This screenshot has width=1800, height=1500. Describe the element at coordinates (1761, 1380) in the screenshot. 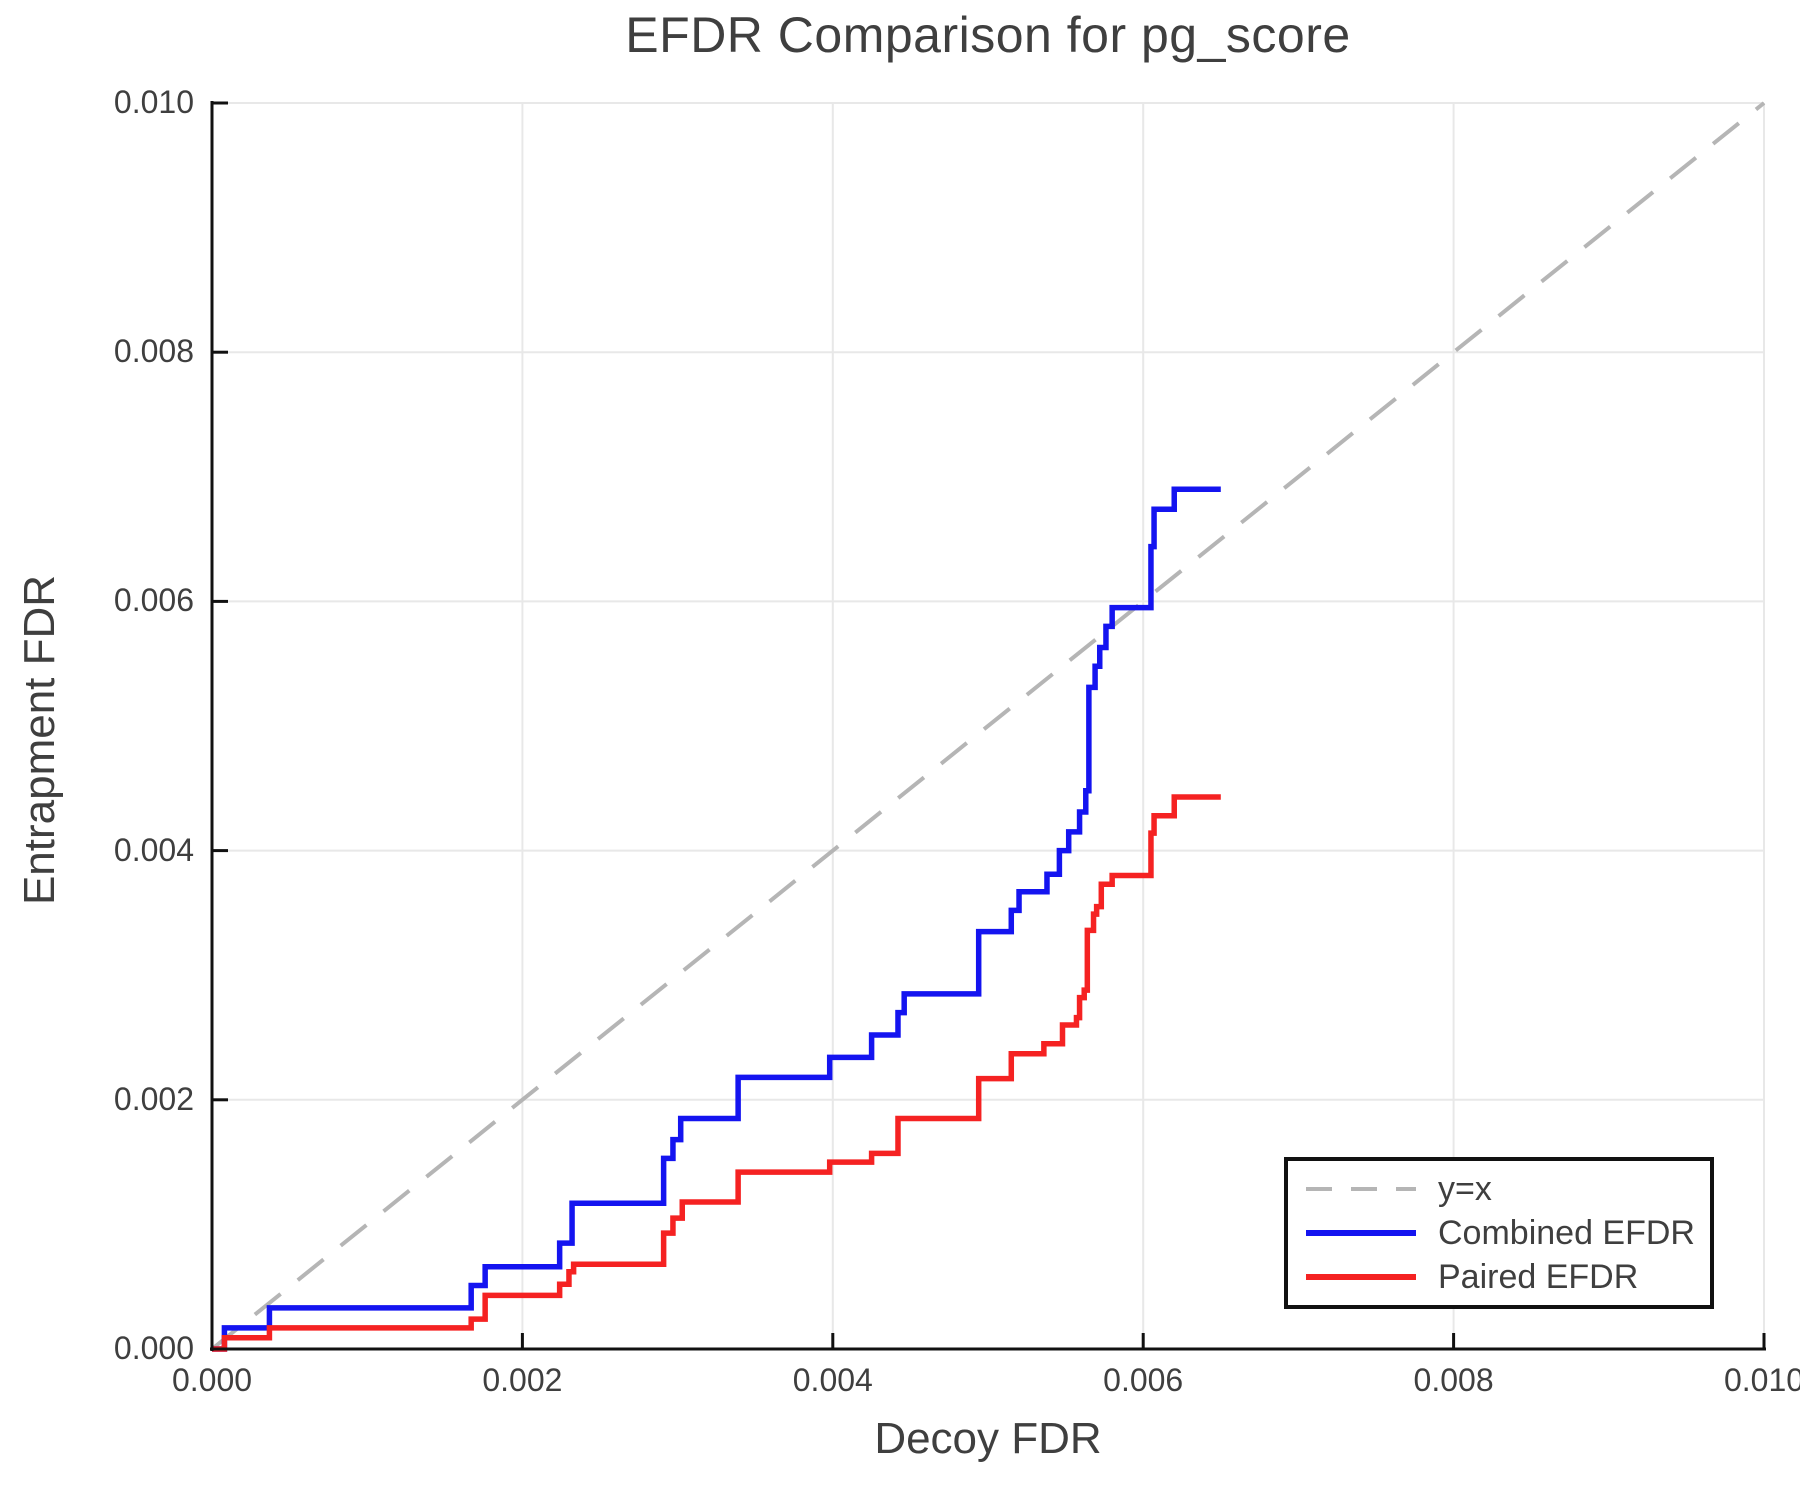

I see `x-tick-label: 0.010` at that location.